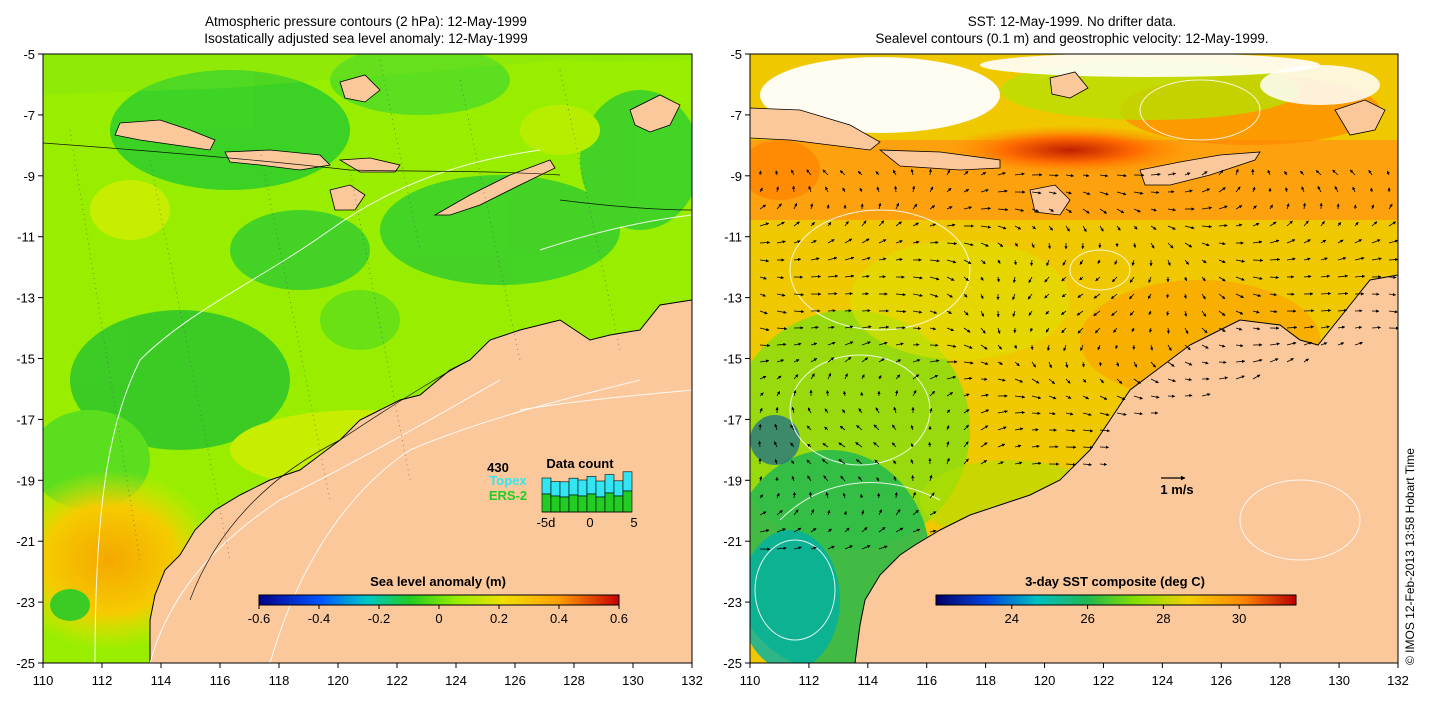  I want to click on left-y-tick-label: -13, so click(25, 298).